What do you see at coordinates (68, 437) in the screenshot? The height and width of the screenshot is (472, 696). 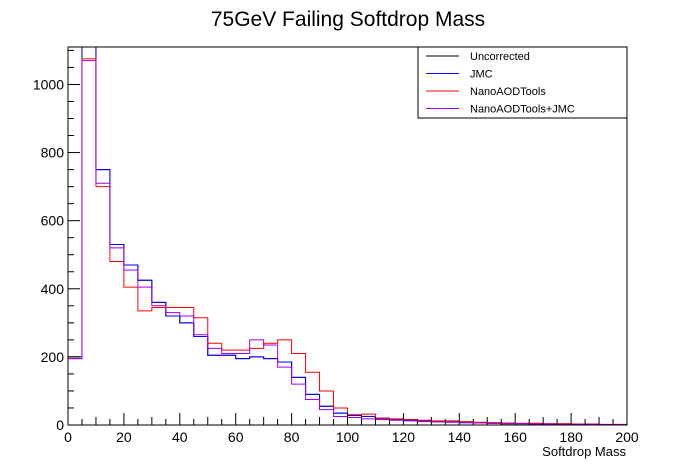 I see `x-tick-label: 0` at bounding box center [68, 437].